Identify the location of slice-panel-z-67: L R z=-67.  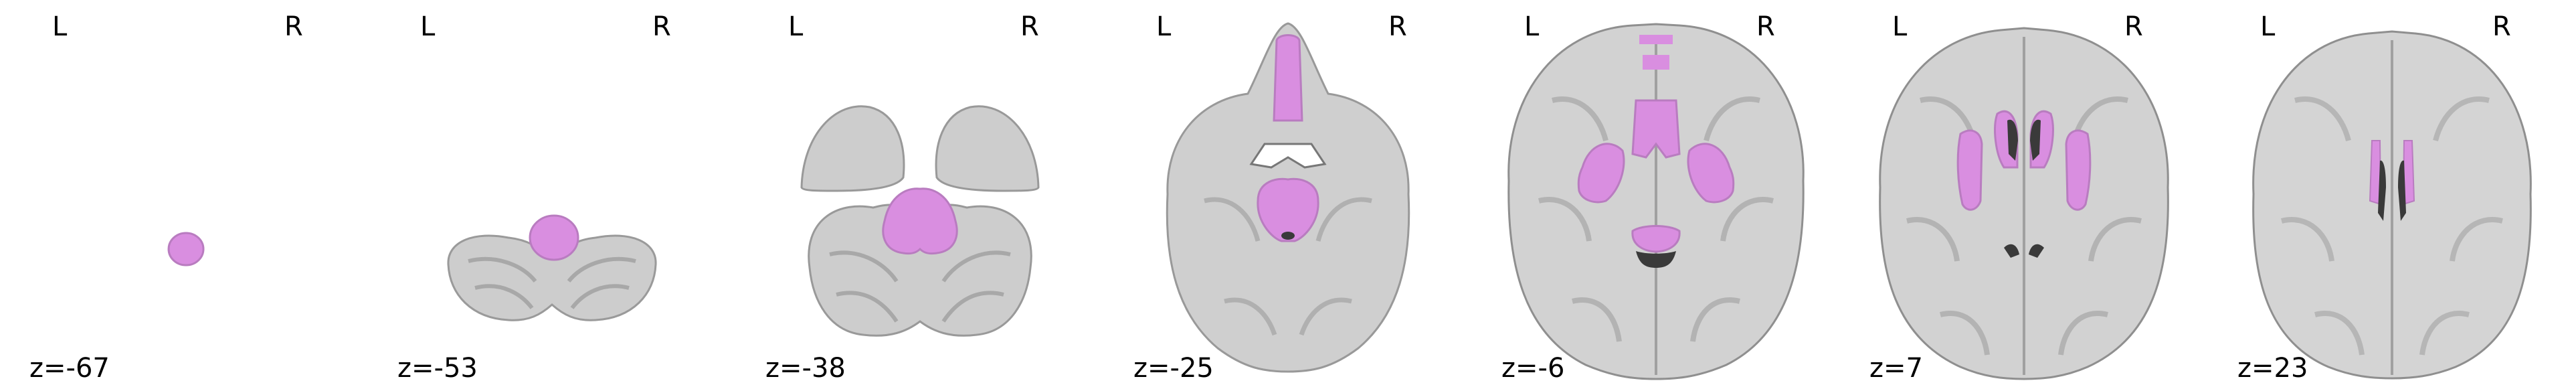
(184, 192).